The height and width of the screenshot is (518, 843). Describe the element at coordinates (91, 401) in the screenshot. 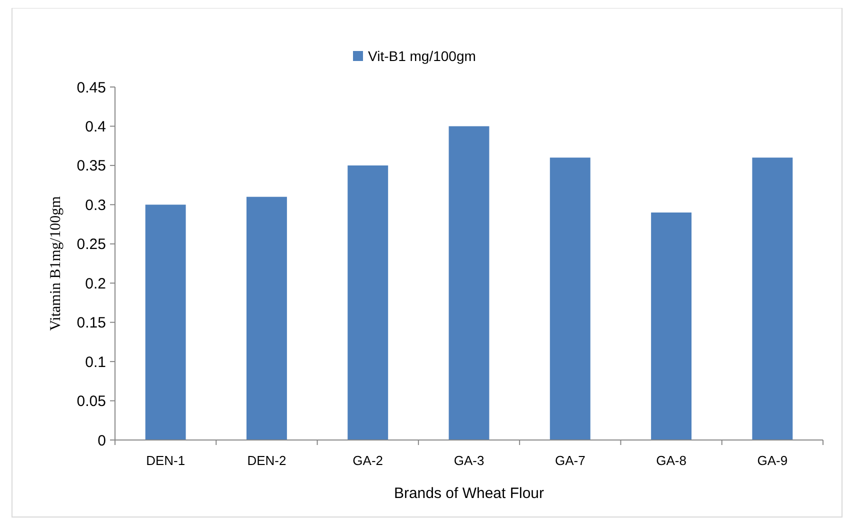

I see `y-tick-label: 0.05` at that location.